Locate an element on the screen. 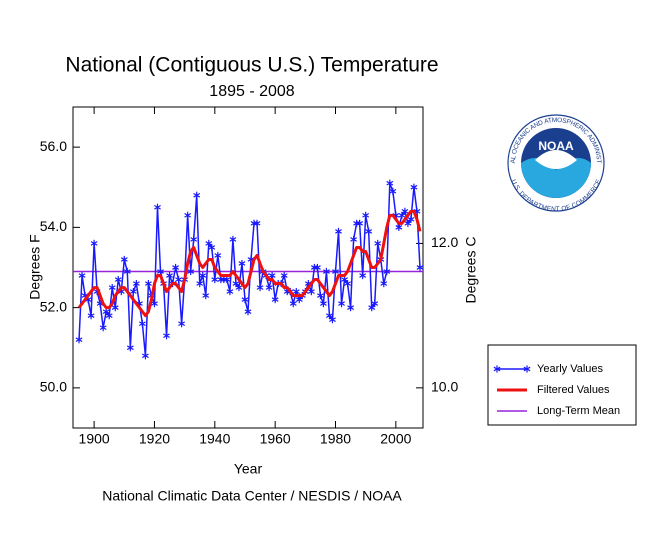 The height and width of the screenshot is (534, 650). y2-axis-label: Degrees C is located at coordinates (471, 270).